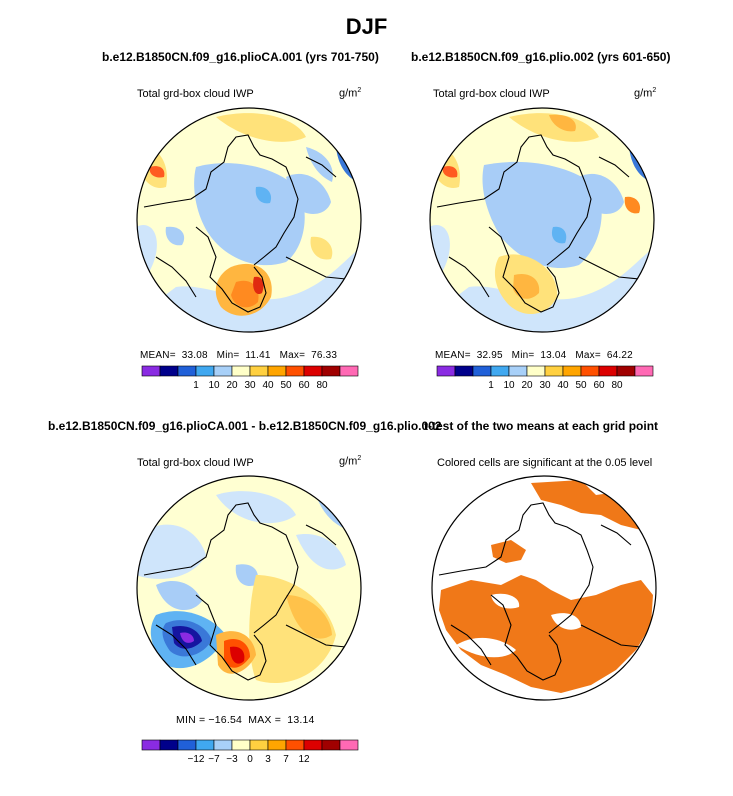 The width and height of the screenshot is (733, 796). What do you see at coordinates (214, 759) in the screenshot?
I see `colorbar-tick-label: −7` at bounding box center [214, 759].